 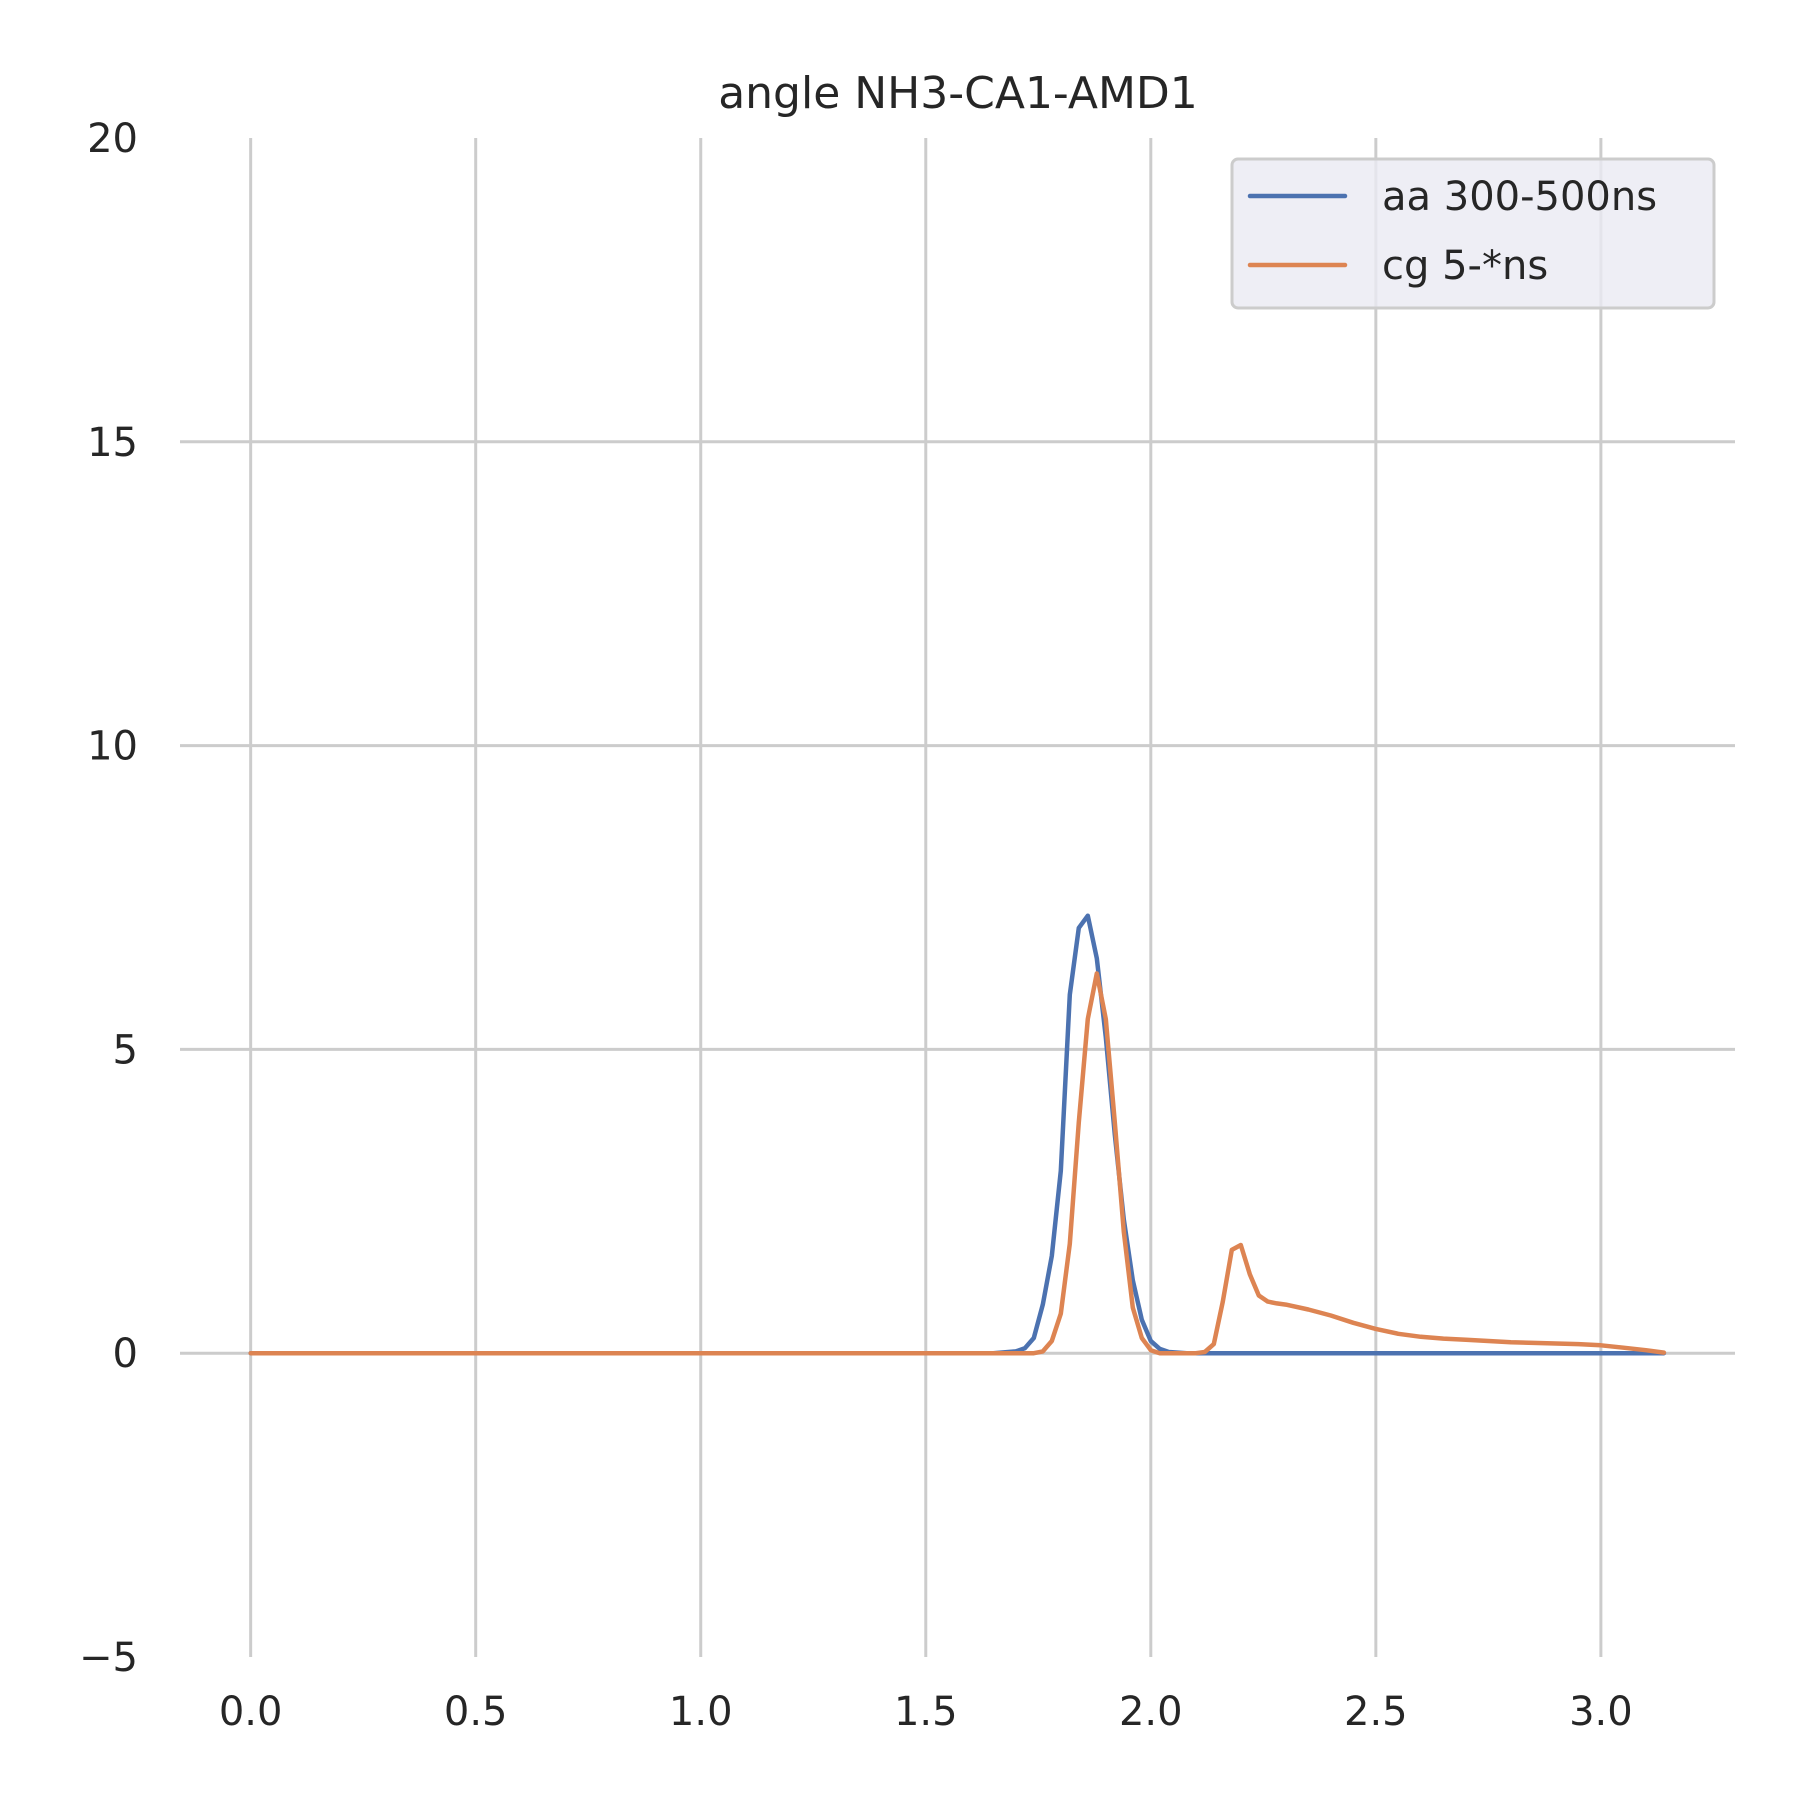 I want to click on y-tick-label: 5, so click(x=125, y=1050).